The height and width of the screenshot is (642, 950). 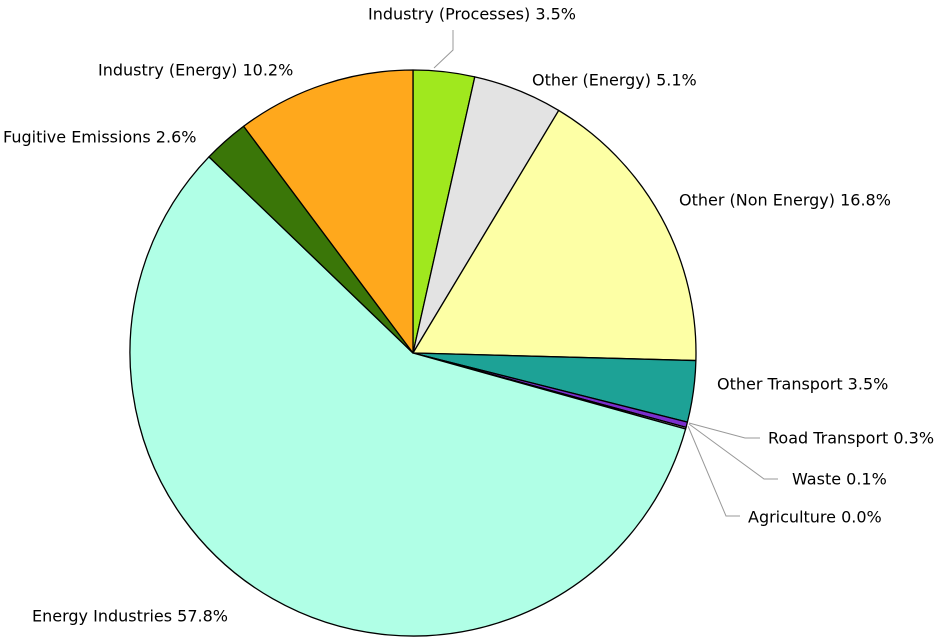 I want to click on slice-label-other-transport: Other Transport 3.5%, so click(x=803, y=384).